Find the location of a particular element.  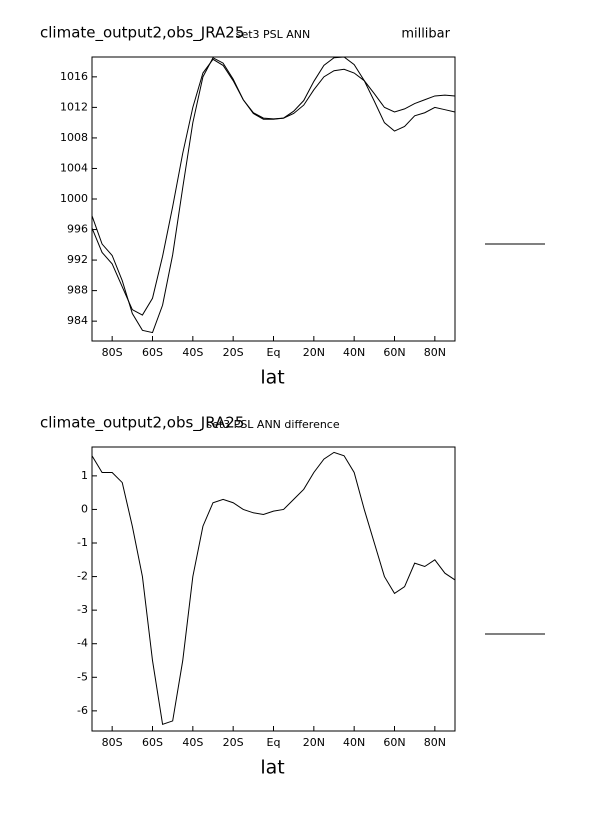

y-tick-label: 1008 is located at coordinates (74, 137).